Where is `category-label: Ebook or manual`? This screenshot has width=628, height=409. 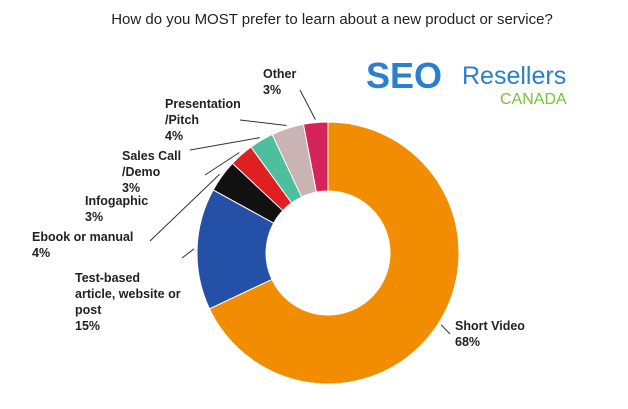 category-label: Ebook or manual is located at coordinates (82, 237).